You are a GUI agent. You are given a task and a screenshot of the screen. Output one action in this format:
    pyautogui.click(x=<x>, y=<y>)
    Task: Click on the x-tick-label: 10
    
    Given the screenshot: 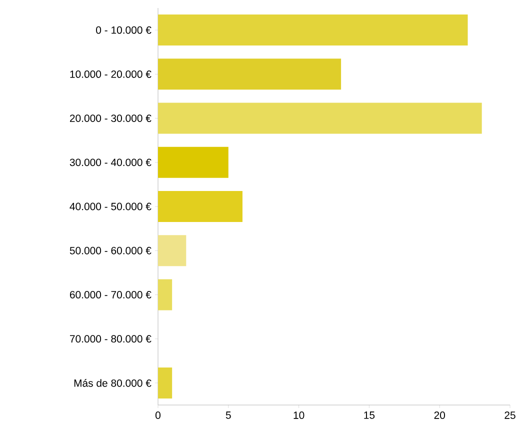 What is the action you would take?
    pyautogui.click(x=299, y=415)
    